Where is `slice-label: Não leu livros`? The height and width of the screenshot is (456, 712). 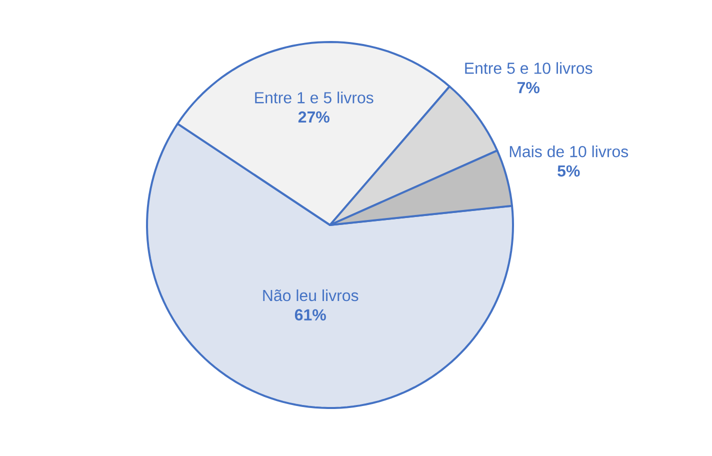
slice-label: Não leu livros is located at coordinates (310, 295).